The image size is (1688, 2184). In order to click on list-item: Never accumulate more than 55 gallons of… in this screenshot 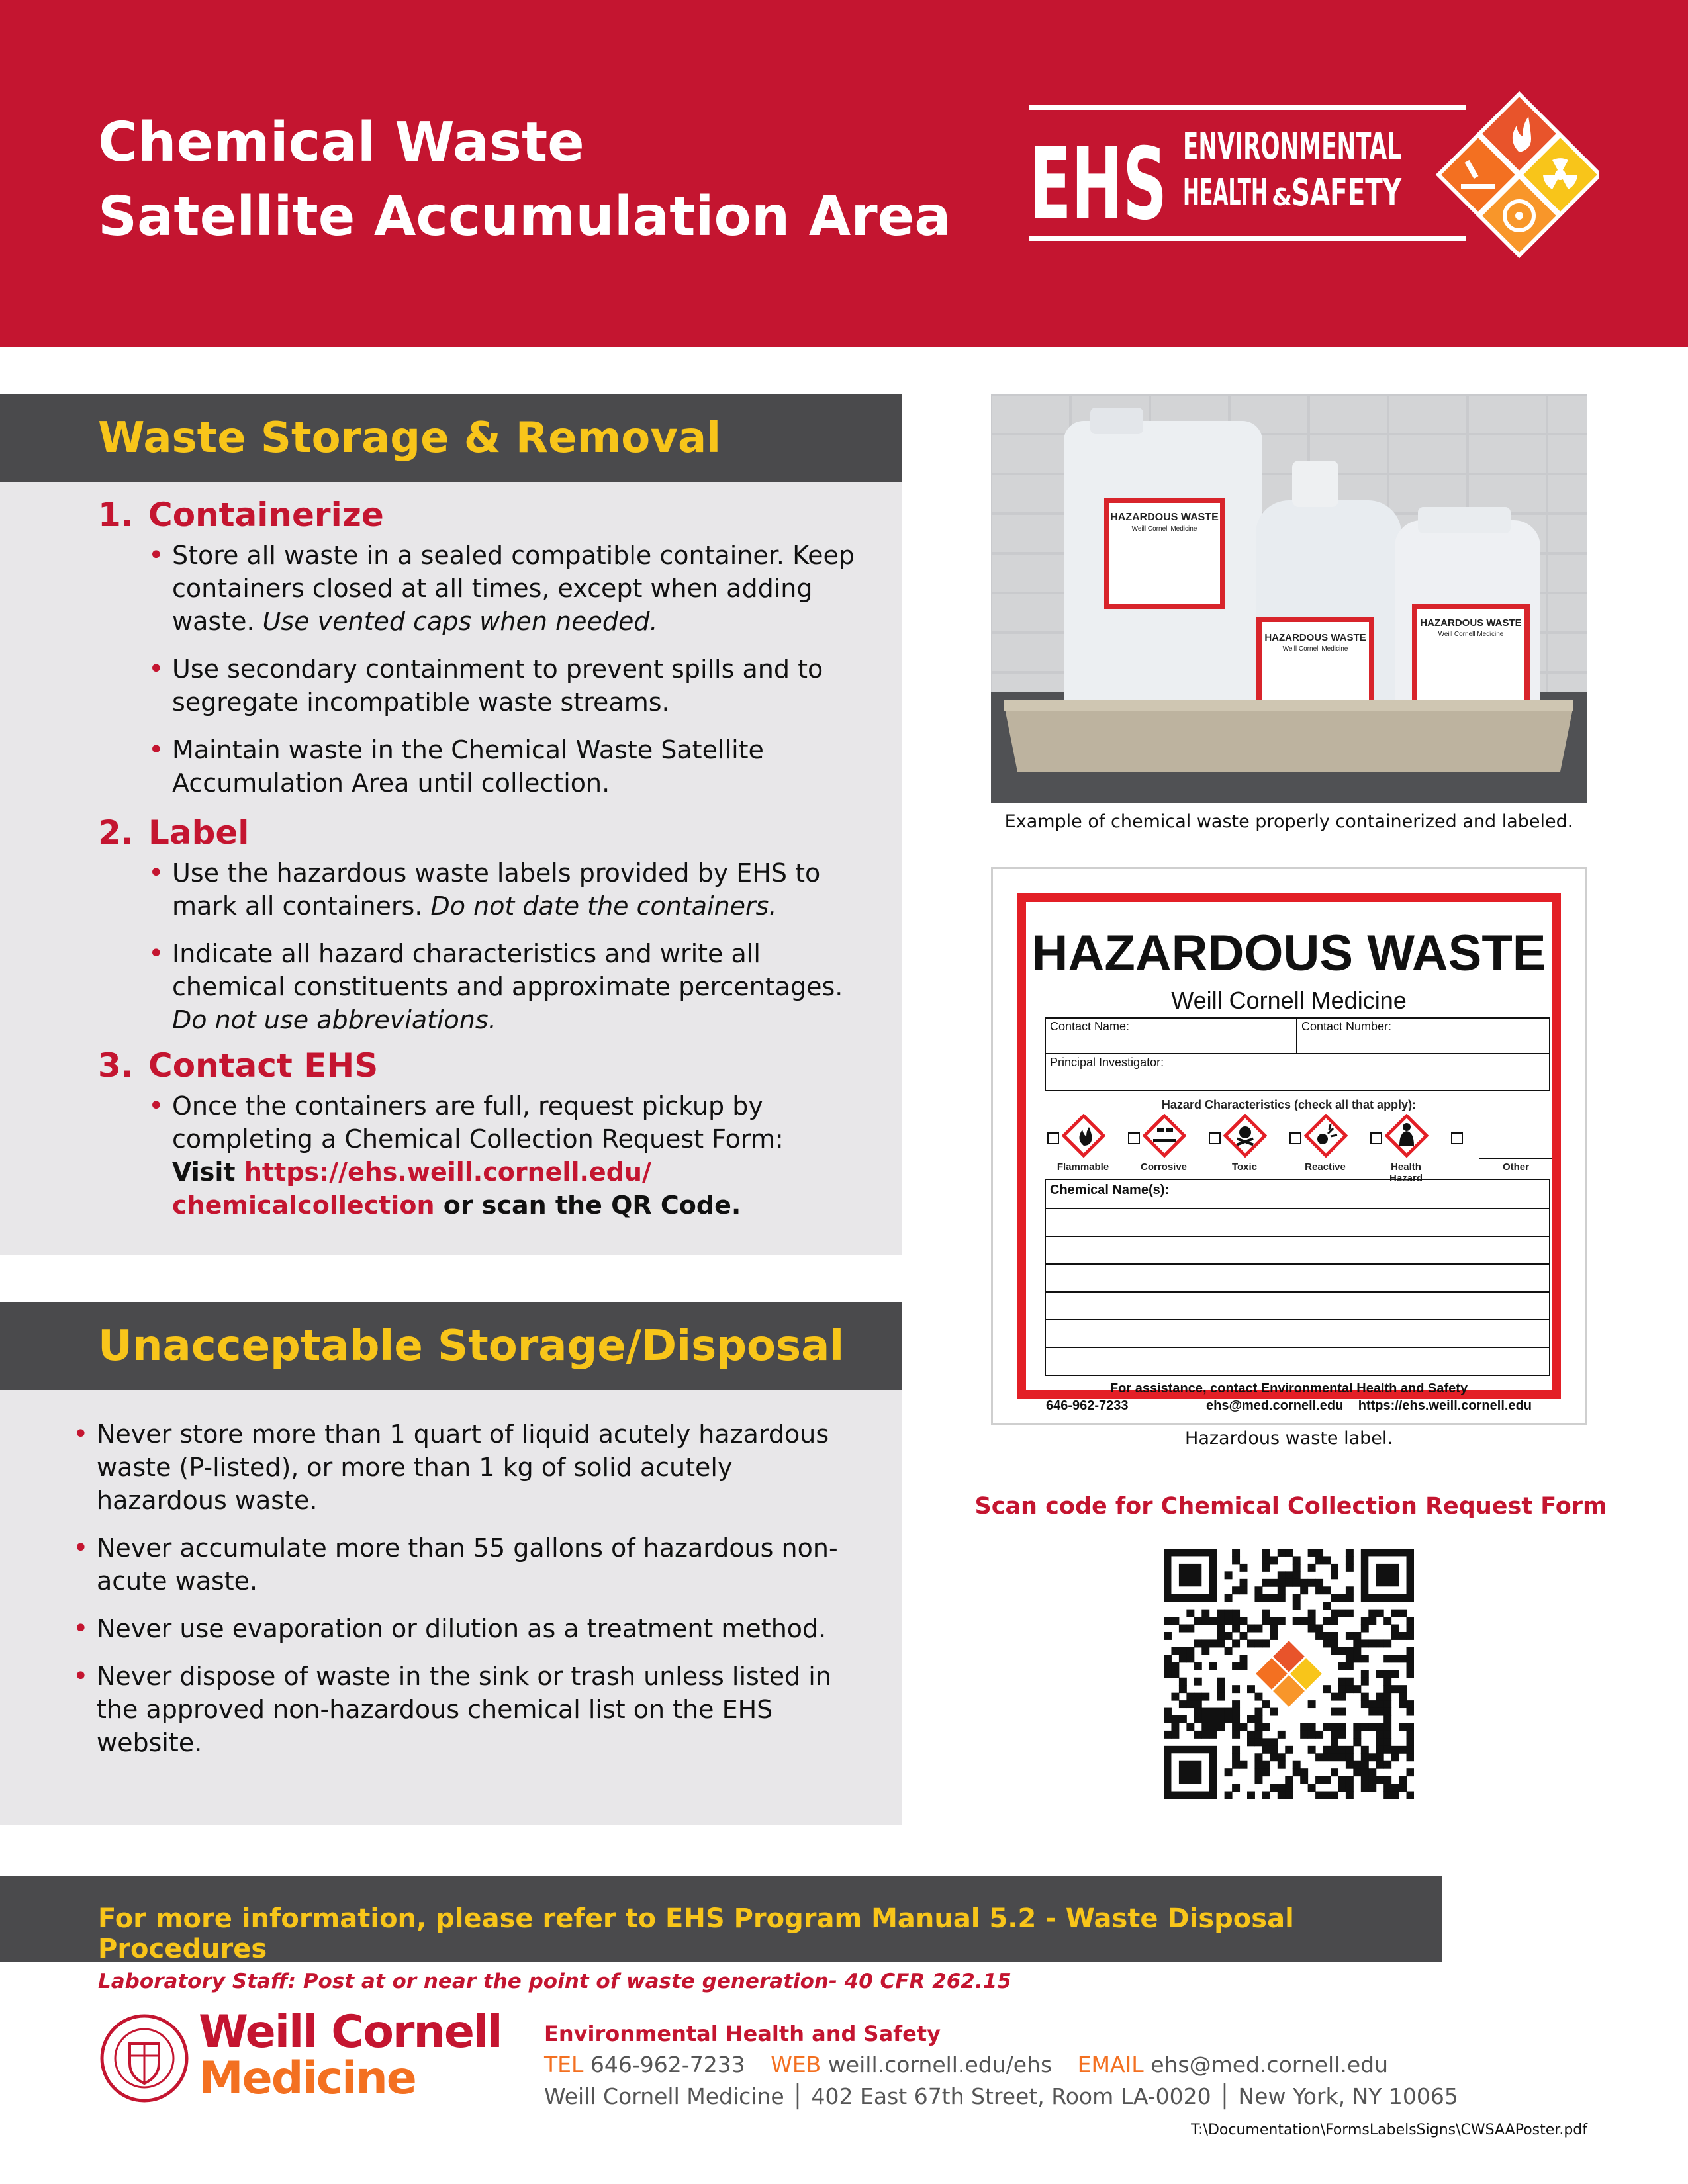, I will do `click(460, 1564)`.